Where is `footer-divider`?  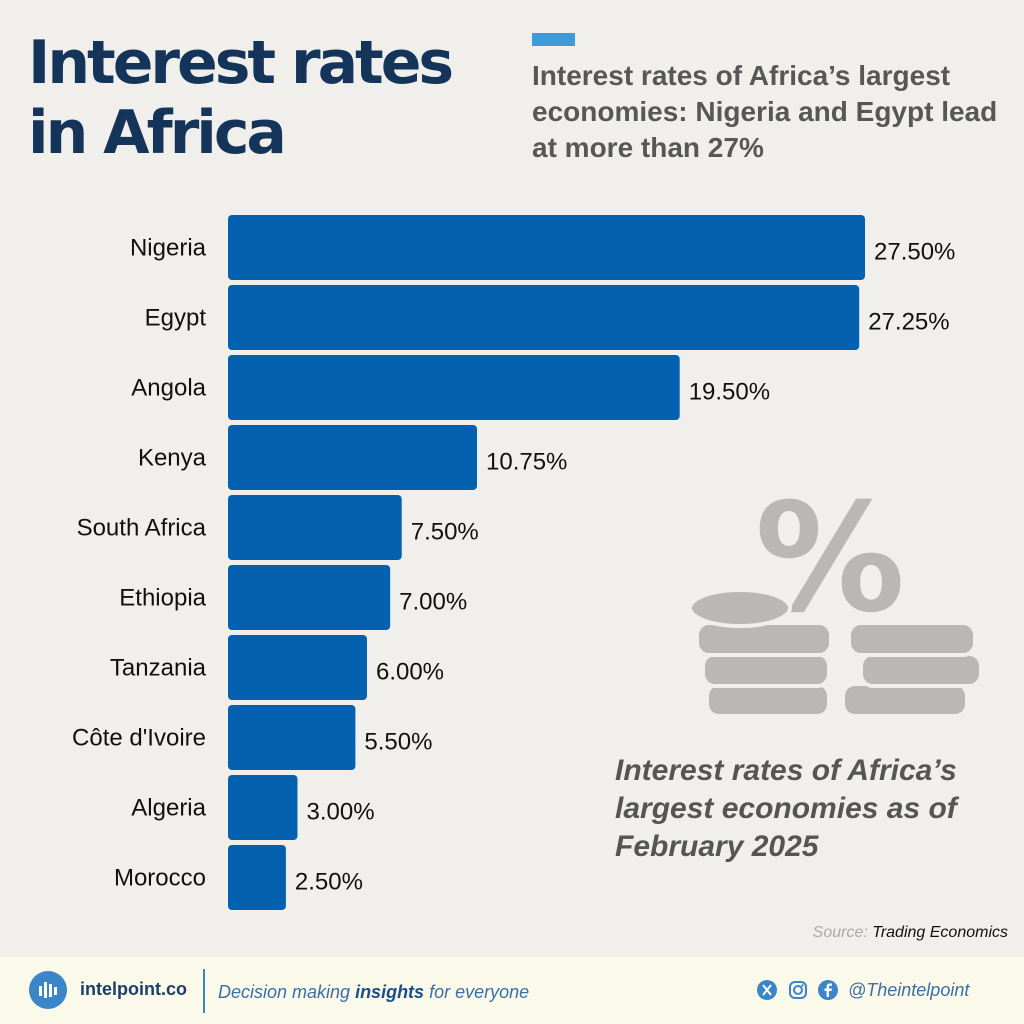 footer-divider is located at coordinates (204, 991).